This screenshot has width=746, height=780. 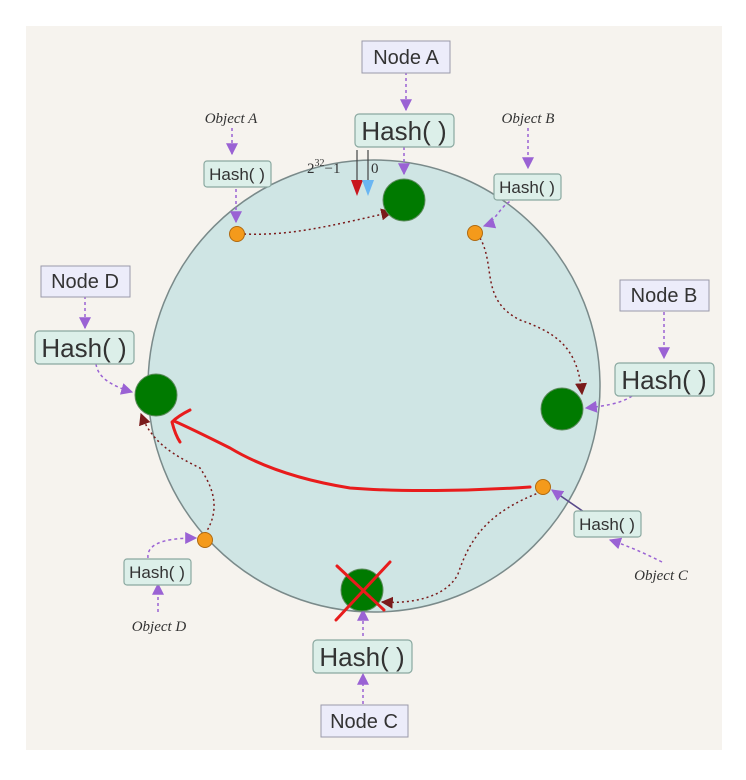 What do you see at coordinates (562, 409) in the screenshot?
I see `node-b-point` at bounding box center [562, 409].